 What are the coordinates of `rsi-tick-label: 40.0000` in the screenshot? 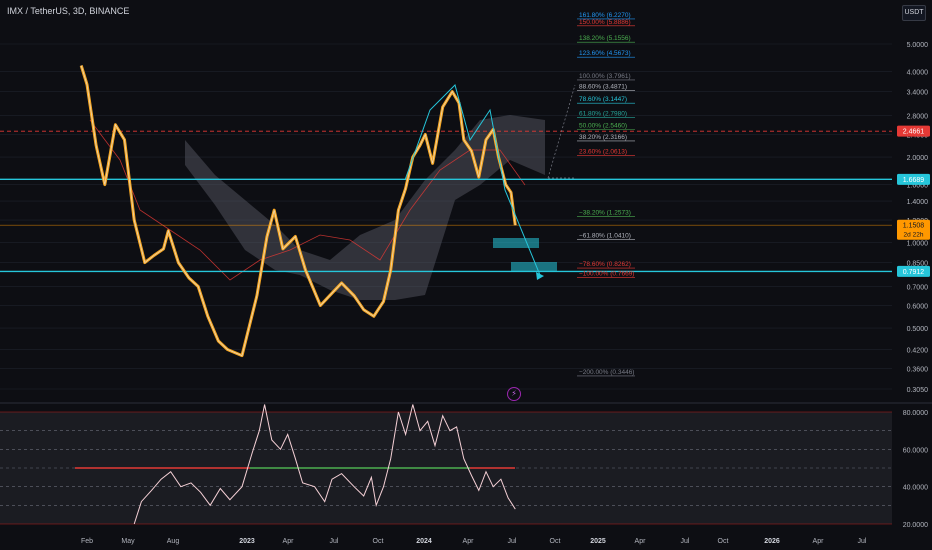 It's located at (915, 488).